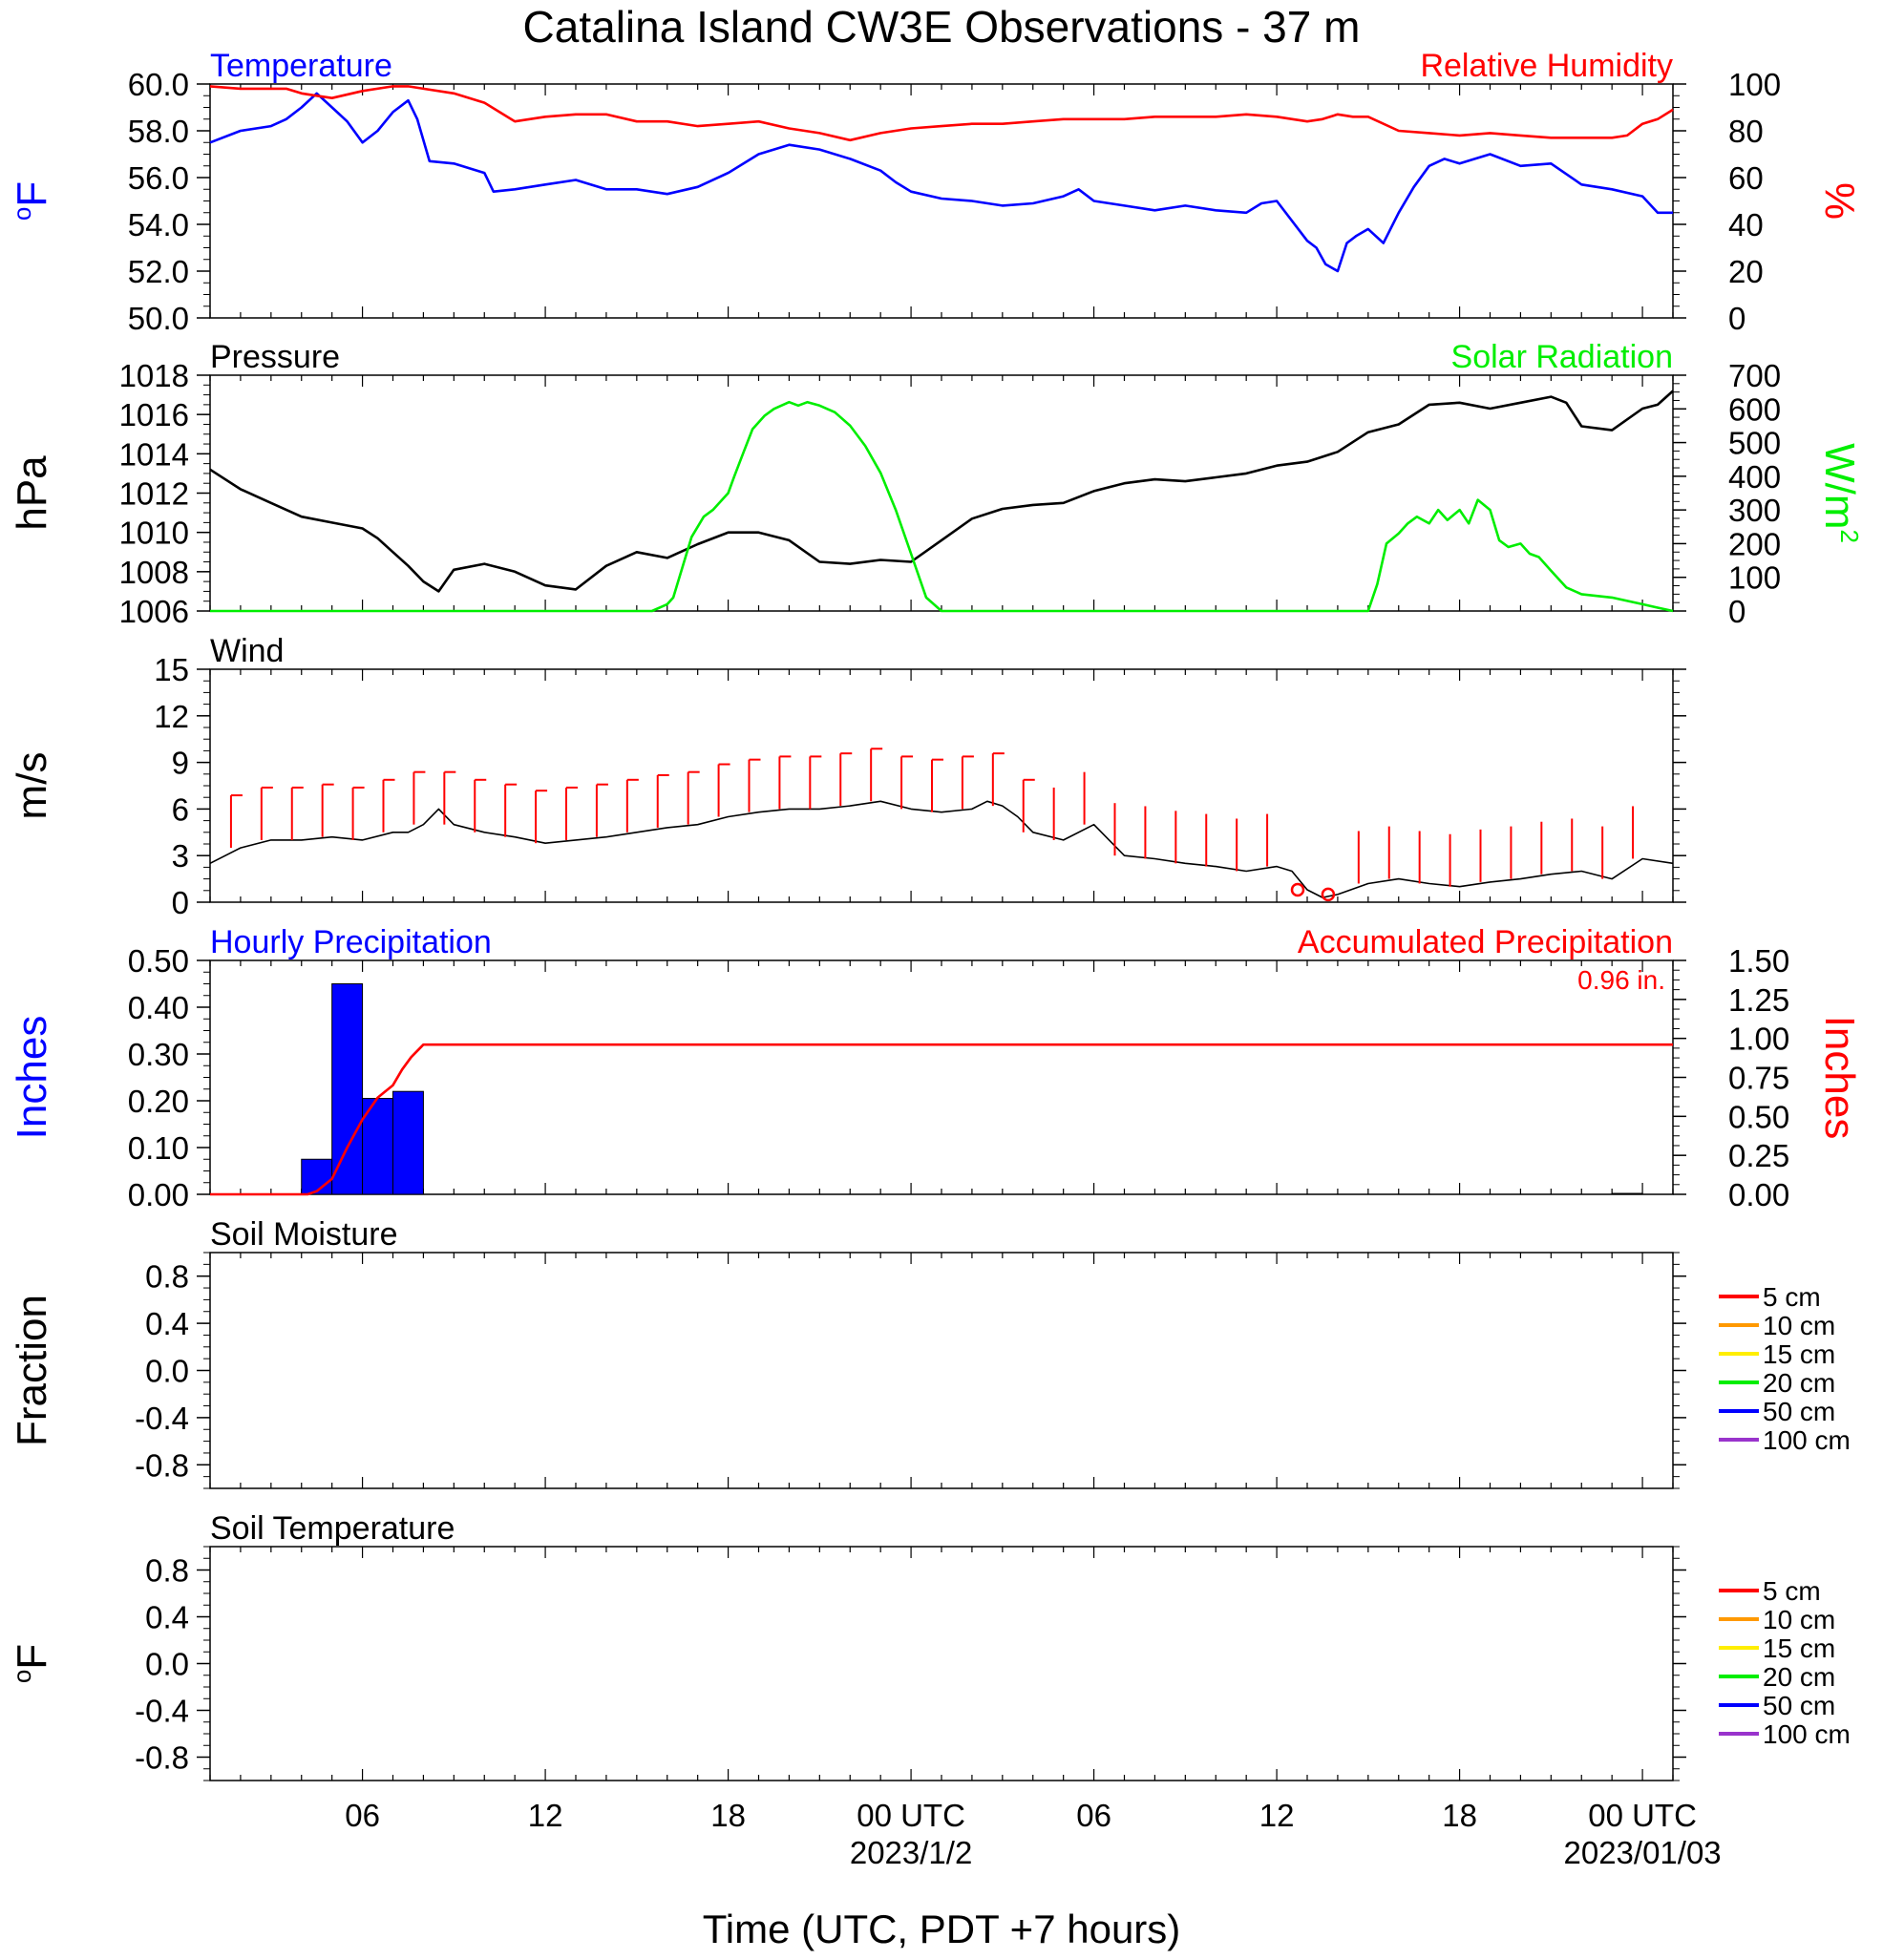 This screenshot has width=1883, height=1960. What do you see at coordinates (32, 493) in the screenshot?
I see `y-axis-label-left: hPa` at bounding box center [32, 493].